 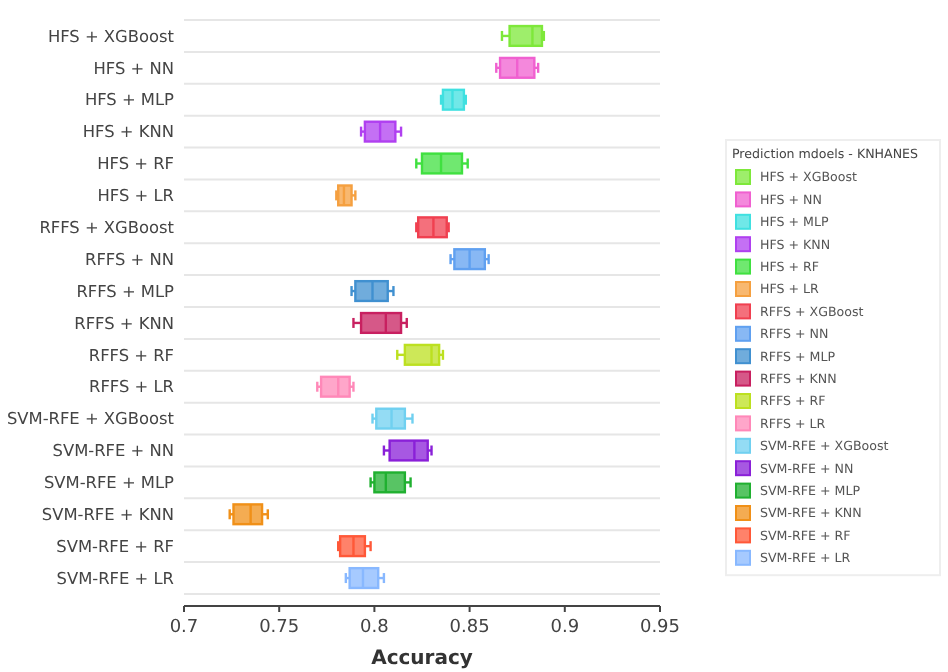 I want to click on y-tick-label: HFS + LR, so click(x=136, y=195).